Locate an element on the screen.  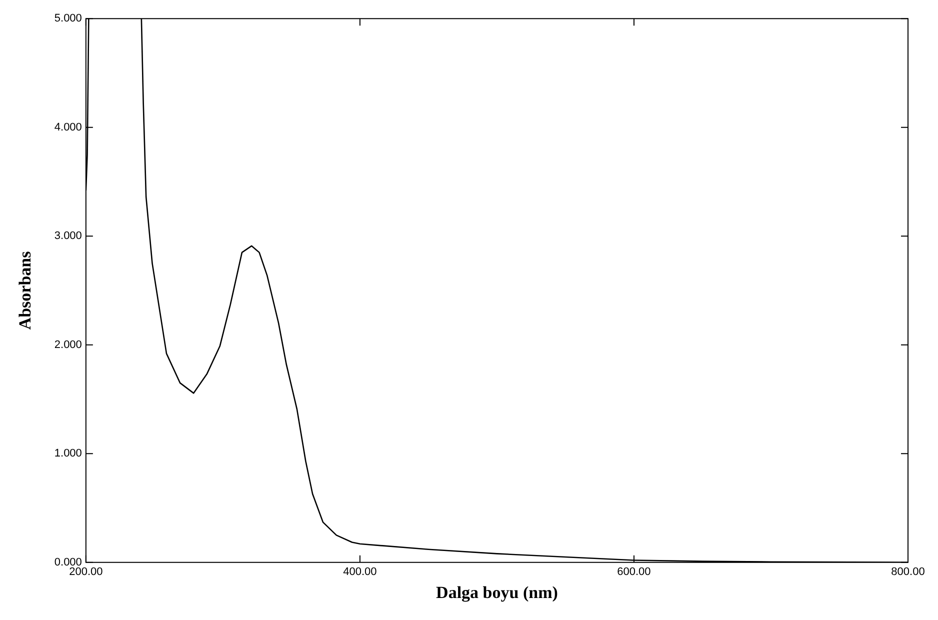
y-tick-label: 4.000 is located at coordinates (68, 127).